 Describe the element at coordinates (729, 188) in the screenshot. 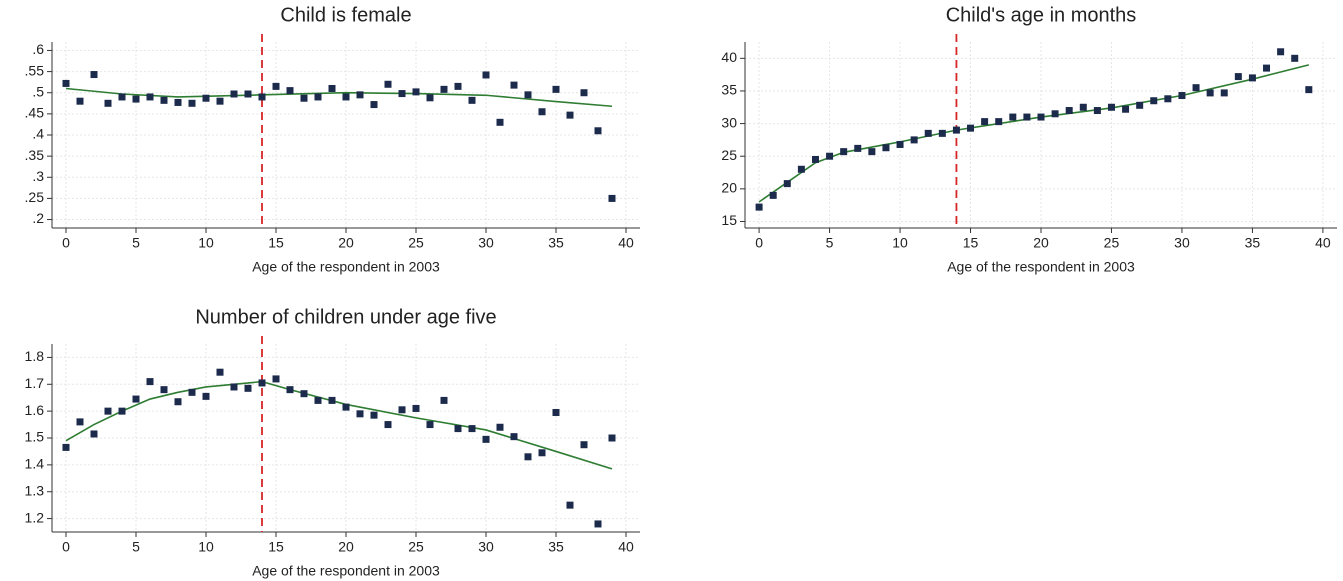

I see `y-tick-label: 20` at that location.